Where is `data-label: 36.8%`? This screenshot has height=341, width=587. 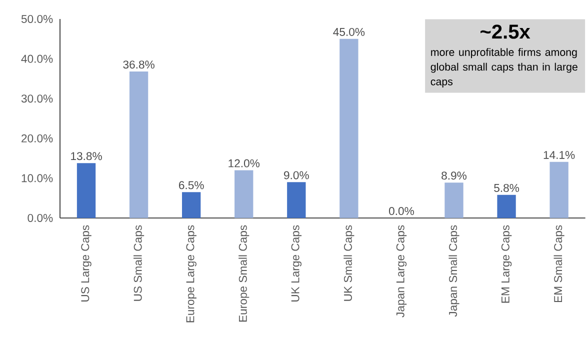 data-label: 36.8% is located at coordinates (138, 64).